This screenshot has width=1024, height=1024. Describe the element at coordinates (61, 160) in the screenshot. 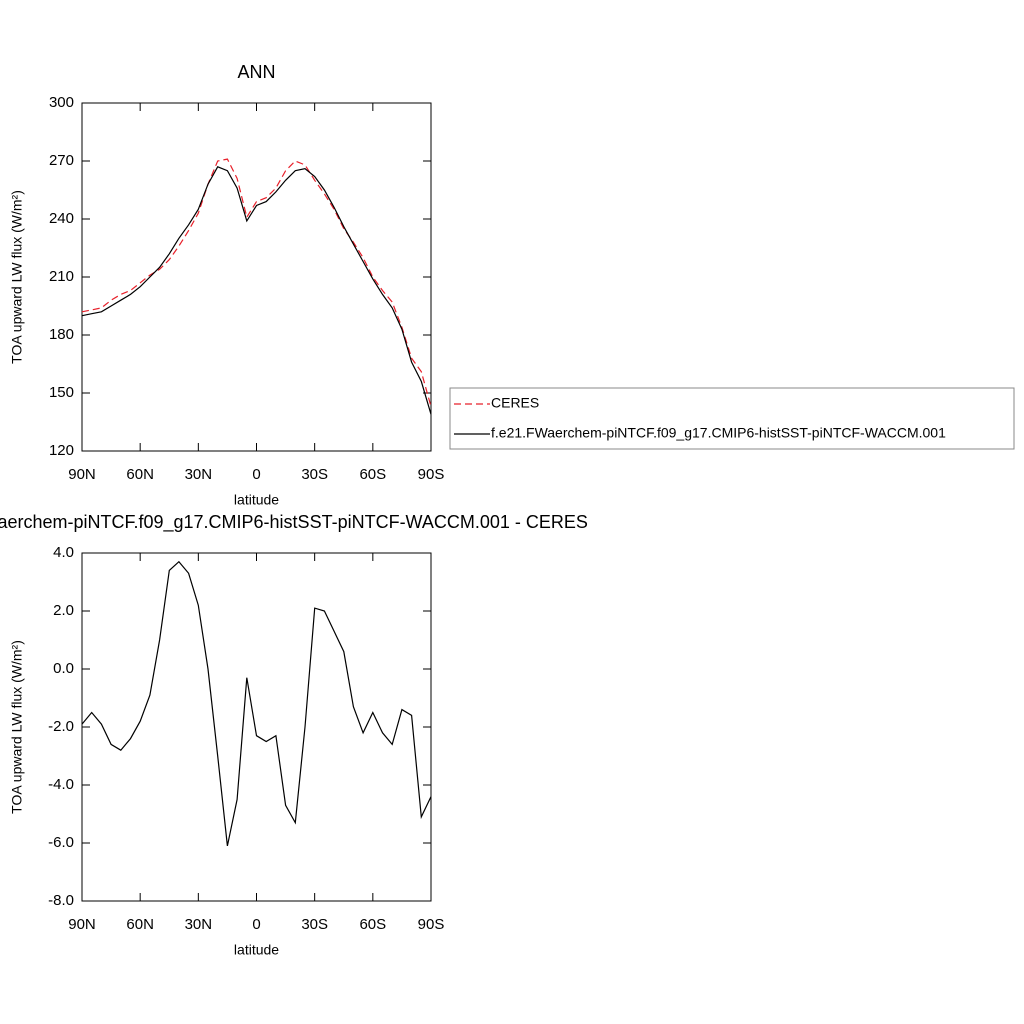

I see `y-tick-label: 270` at that location.